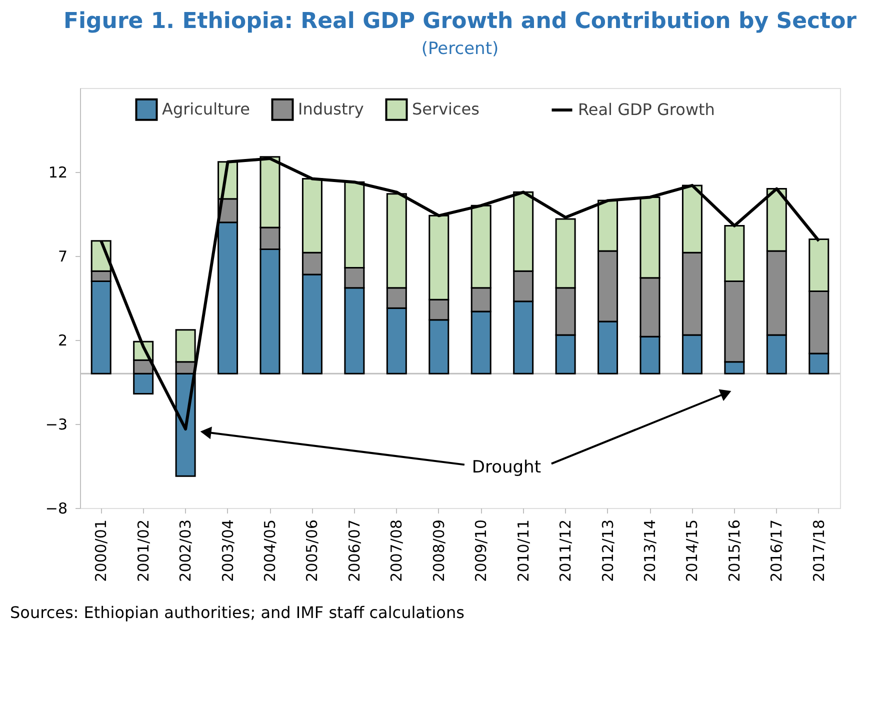  What do you see at coordinates (523, 551) in the screenshot?
I see `x-tick-label: 2010/11` at bounding box center [523, 551].